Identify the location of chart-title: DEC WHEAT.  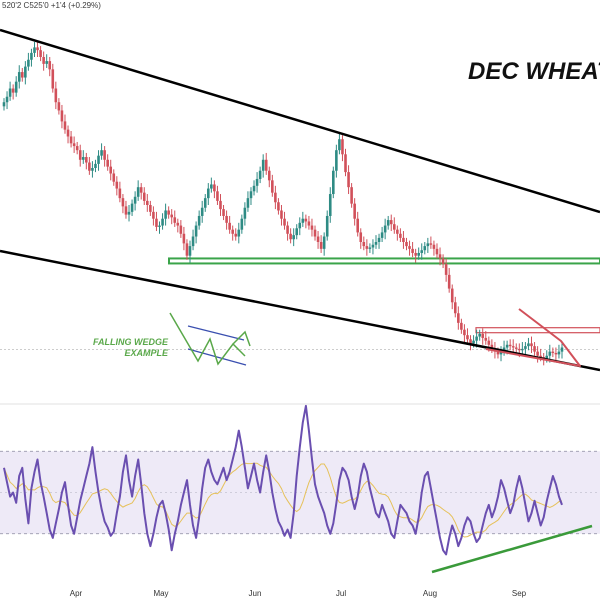
(534, 71).